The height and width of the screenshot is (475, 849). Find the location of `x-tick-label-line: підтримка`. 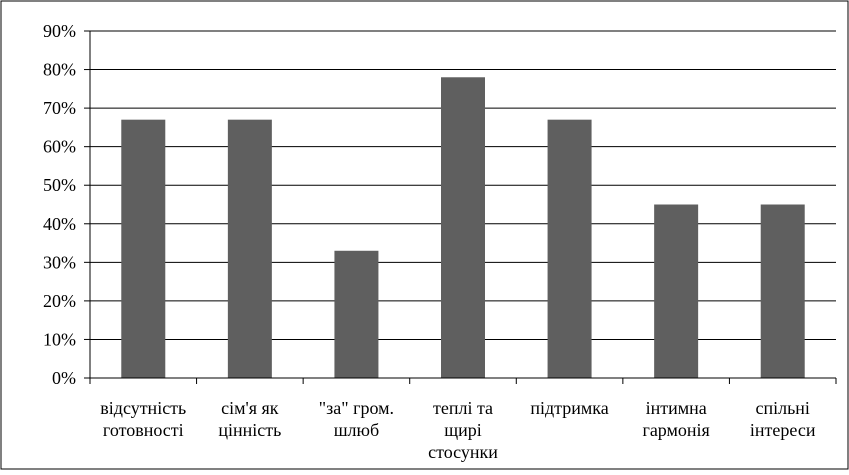

x-tick-label-line: підтримка is located at coordinates (569, 408).